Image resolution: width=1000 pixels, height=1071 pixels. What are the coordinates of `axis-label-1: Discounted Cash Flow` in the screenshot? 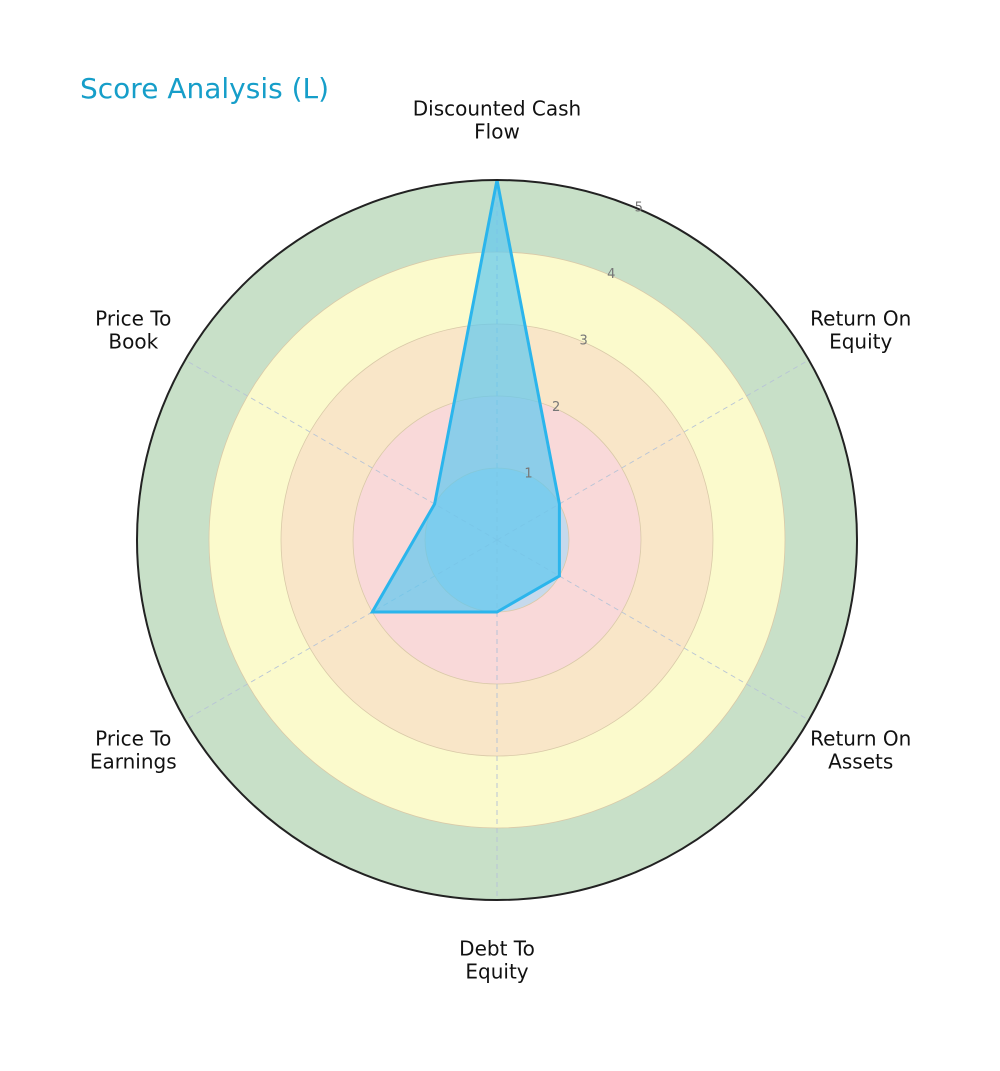 It's located at (497, 120).